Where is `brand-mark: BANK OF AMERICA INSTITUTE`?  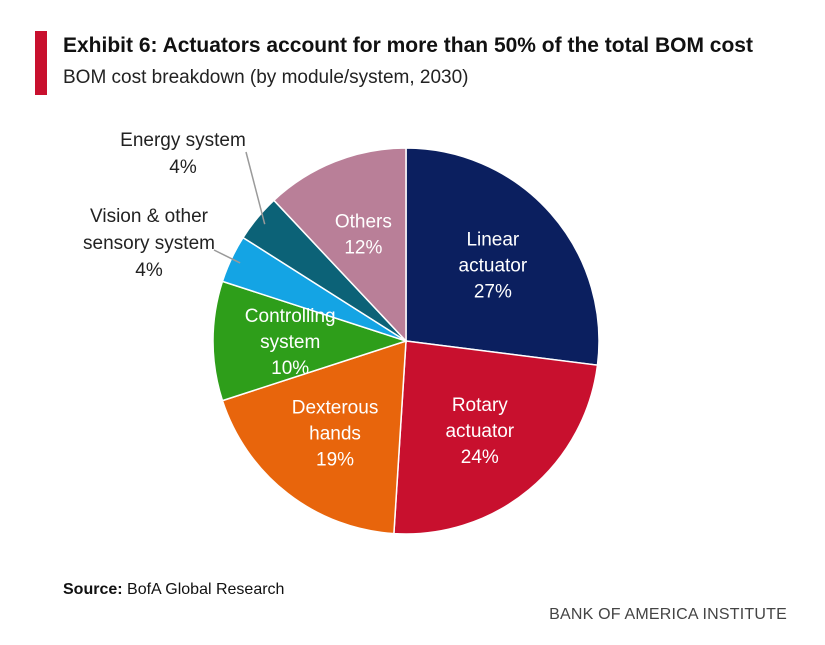 brand-mark: BANK OF AMERICA INSTITUTE is located at coordinates (668, 614).